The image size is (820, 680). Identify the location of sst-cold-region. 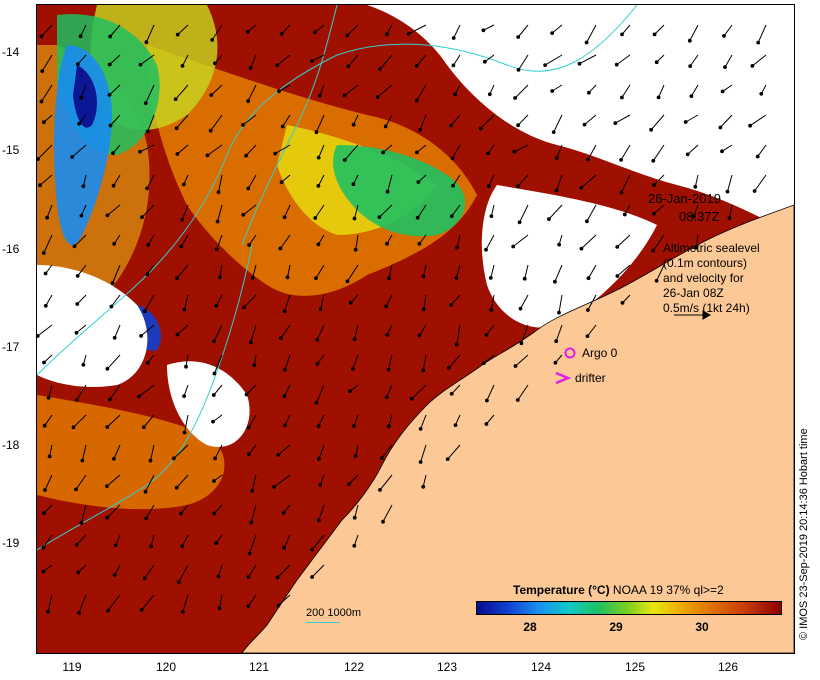
(83, 145).